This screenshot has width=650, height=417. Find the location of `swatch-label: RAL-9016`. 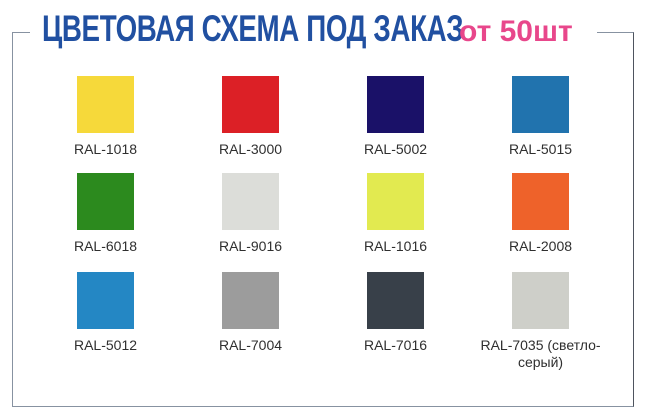

swatch-label: RAL-9016 is located at coordinates (250, 246).